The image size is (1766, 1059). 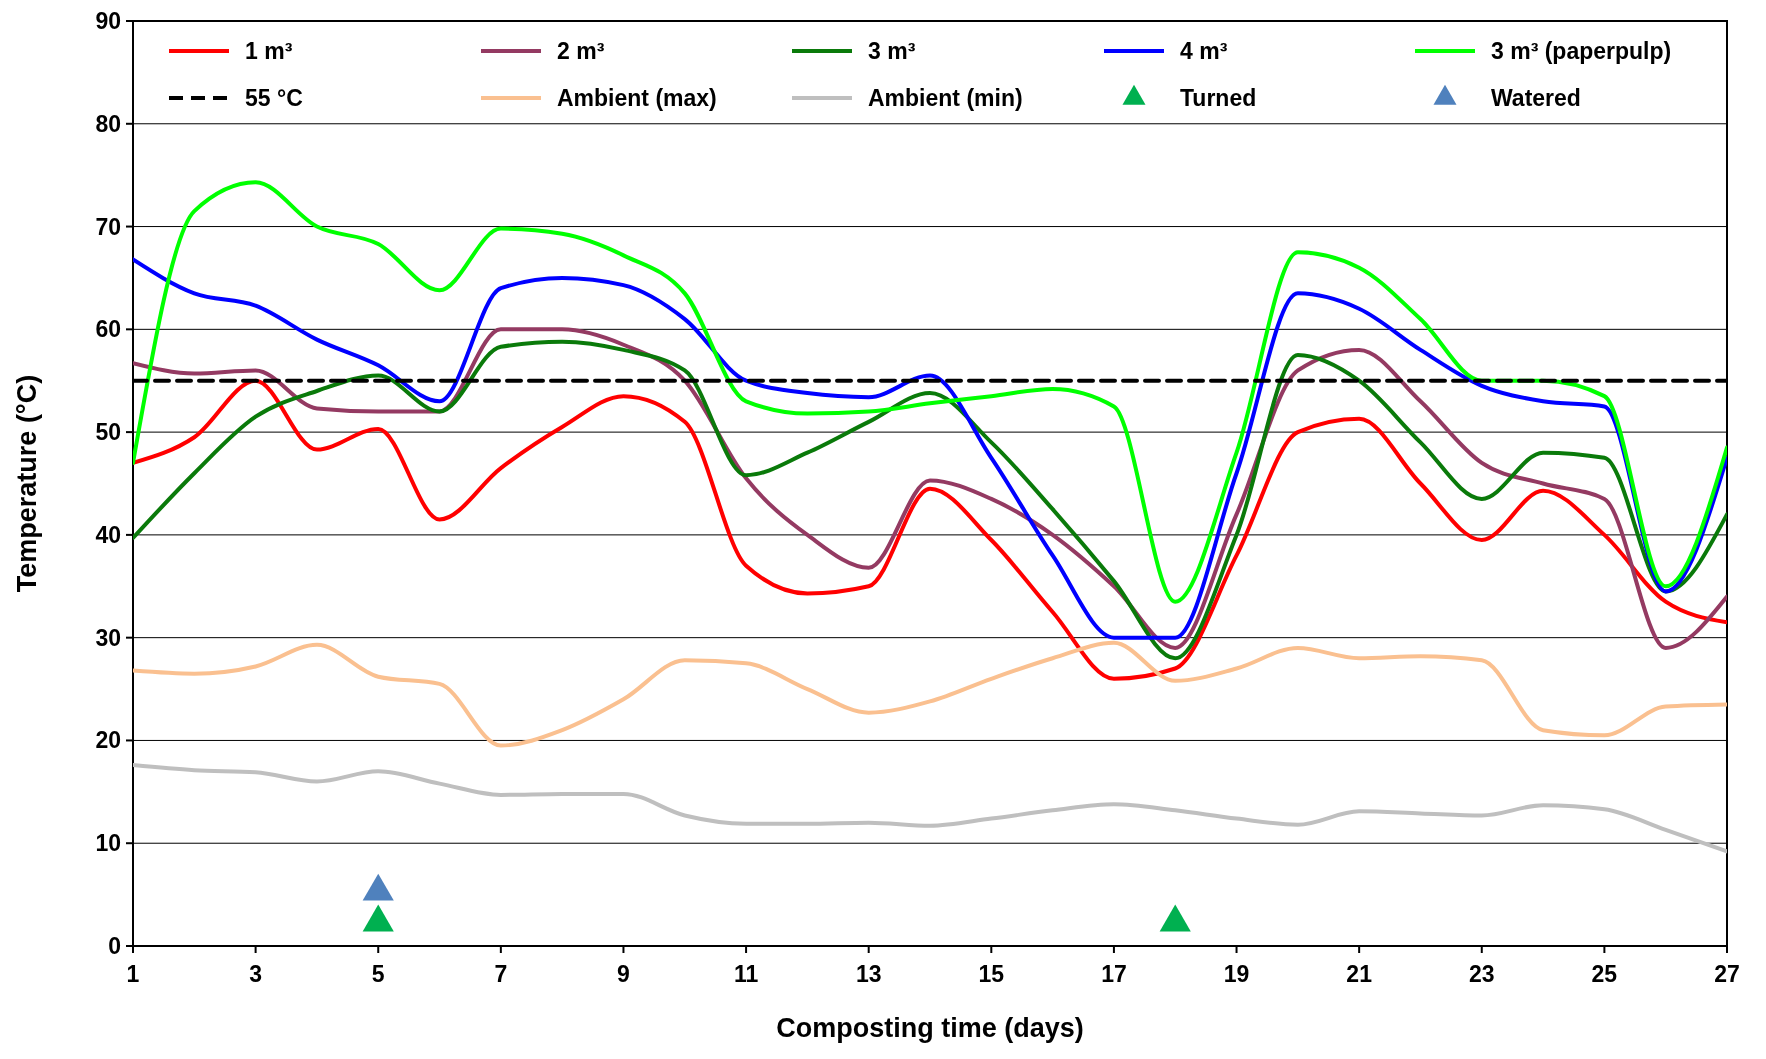 I want to click on x-tick-label: 9, so click(x=623, y=974).